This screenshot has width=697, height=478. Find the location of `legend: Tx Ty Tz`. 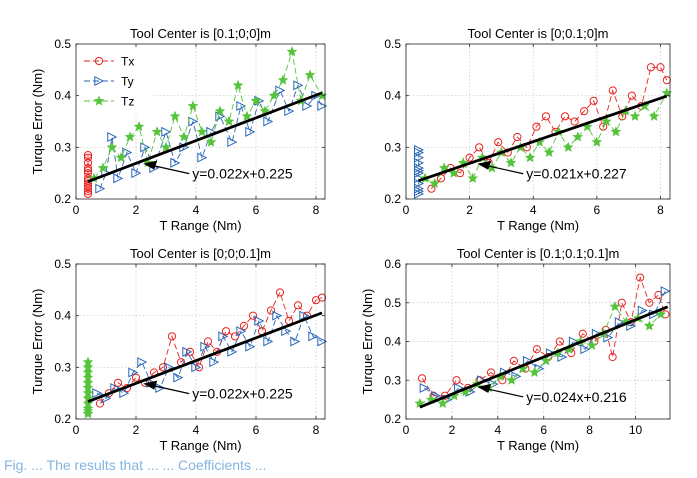

legend: Tx Ty Tz is located at coordinates (115, 81).